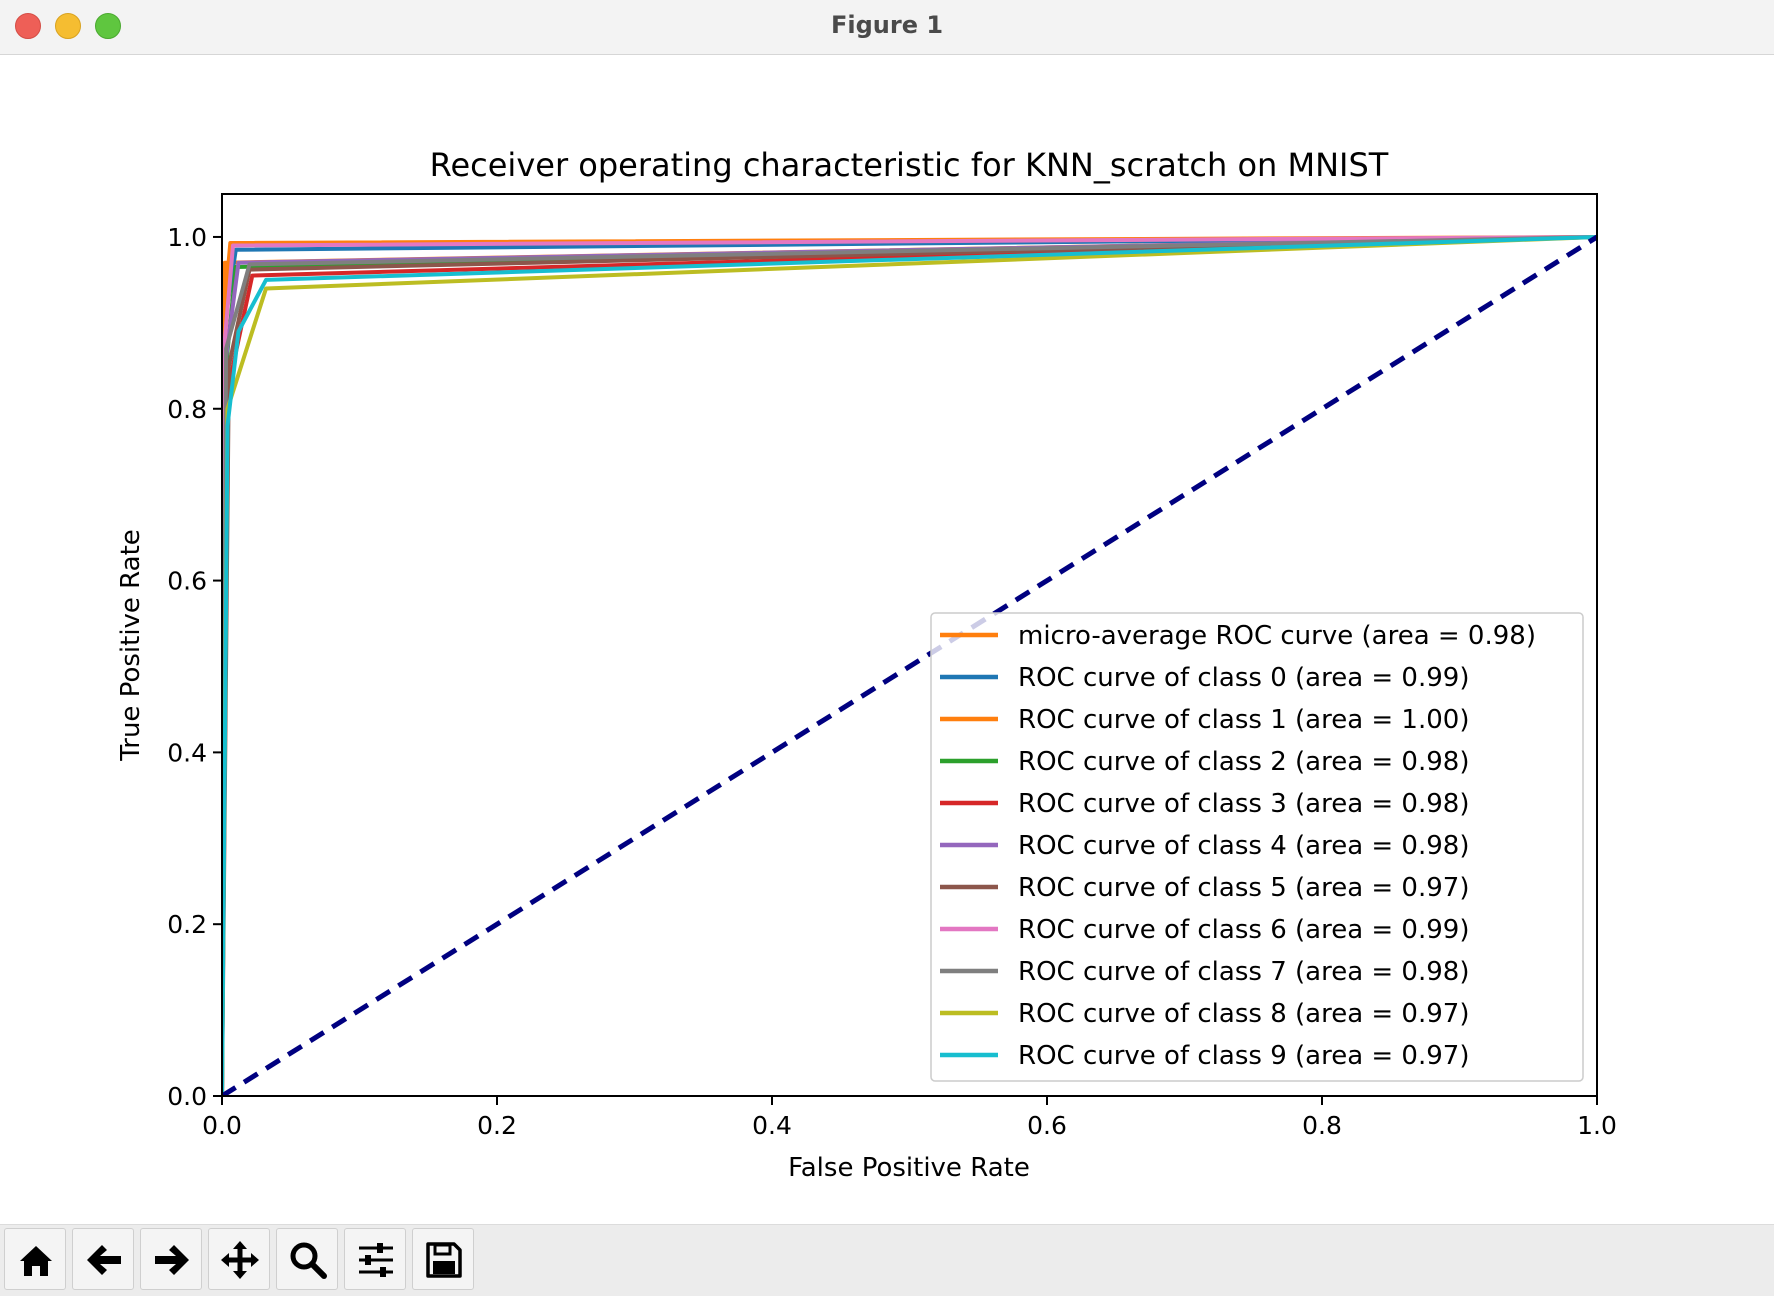 Image resolution: width=1774 pixels, height=1296 pixels. I want to click on x-axis-label: False Positive Rate, so click(909, 1168).